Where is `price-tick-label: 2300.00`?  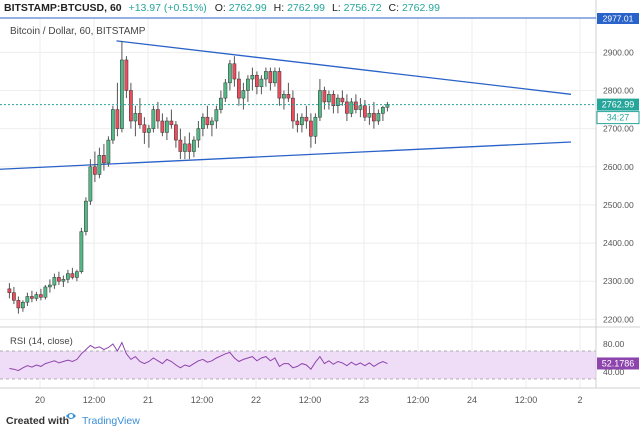 price-tick-label: 2300.00 is located at coordinates (618, 281).